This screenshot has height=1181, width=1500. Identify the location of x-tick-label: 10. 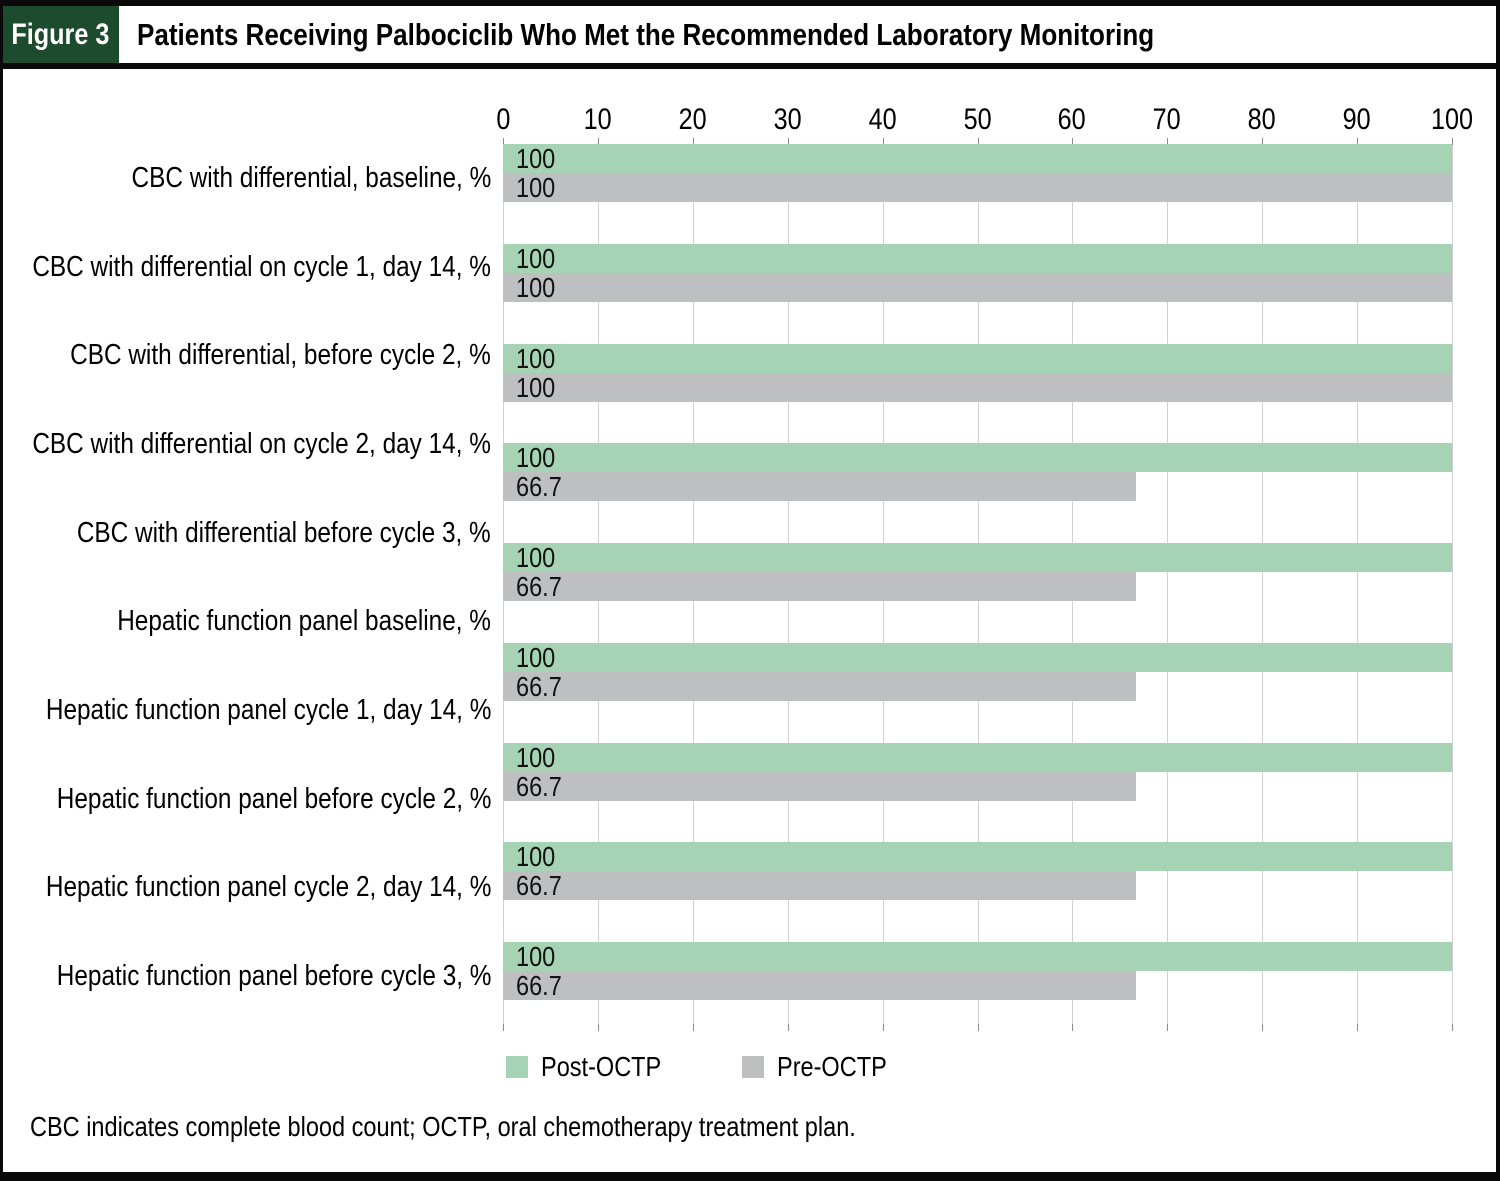
(598, 120).